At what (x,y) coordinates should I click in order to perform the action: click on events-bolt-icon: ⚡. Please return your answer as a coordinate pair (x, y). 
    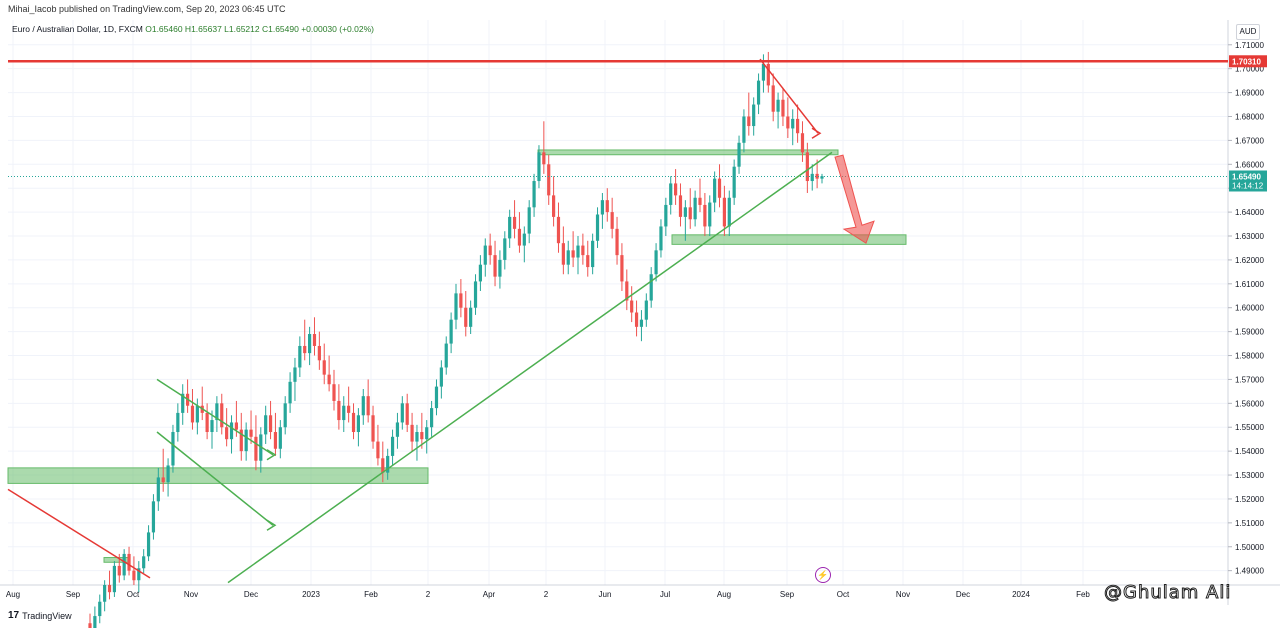
    Looking at the image, I should click on (823, 575).